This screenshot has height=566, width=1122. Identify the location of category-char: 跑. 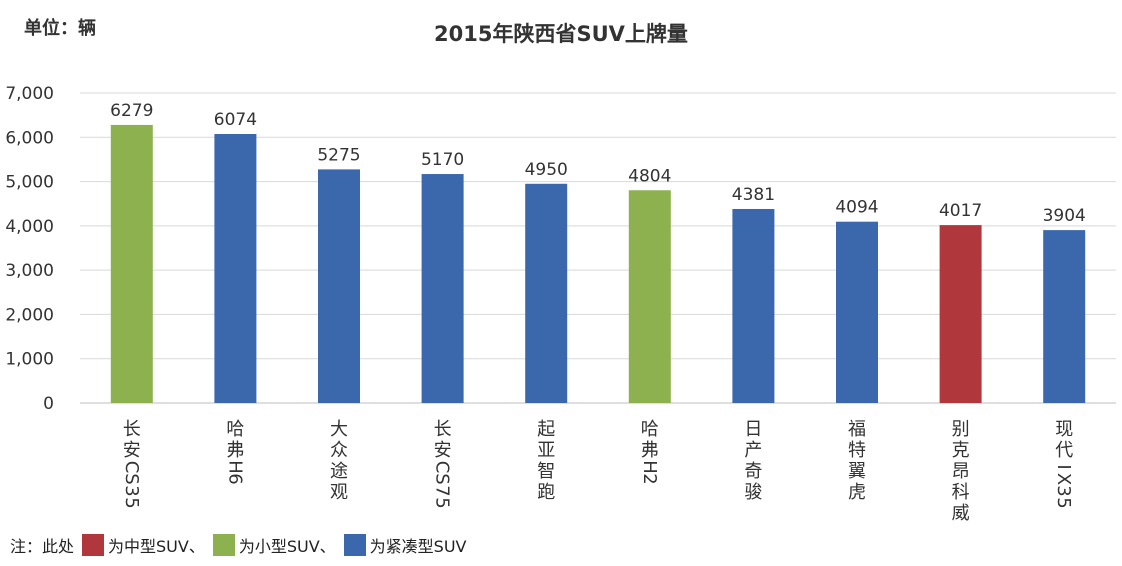
(546, 492).